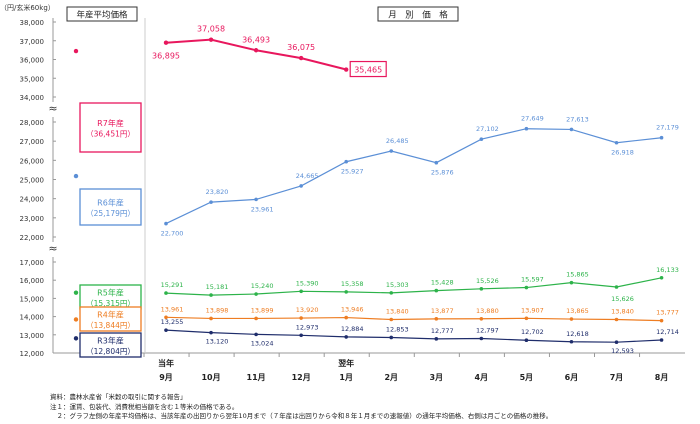 The width and height of the screenshot is (700, 424). Describe the element at coordinates (397, 141) in the screenshot. I see `data-label: 26,485` at that location.